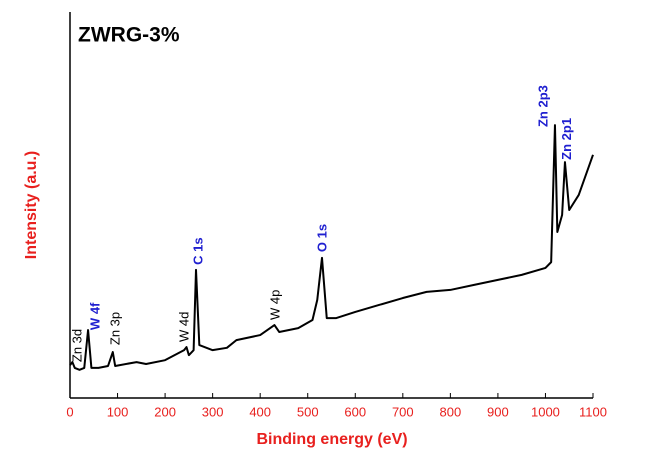  What do you see at coordinates (129, 35) in the screenshot?
I see `chart-title: ZWRG-3%` at bounding box center [129, 35].